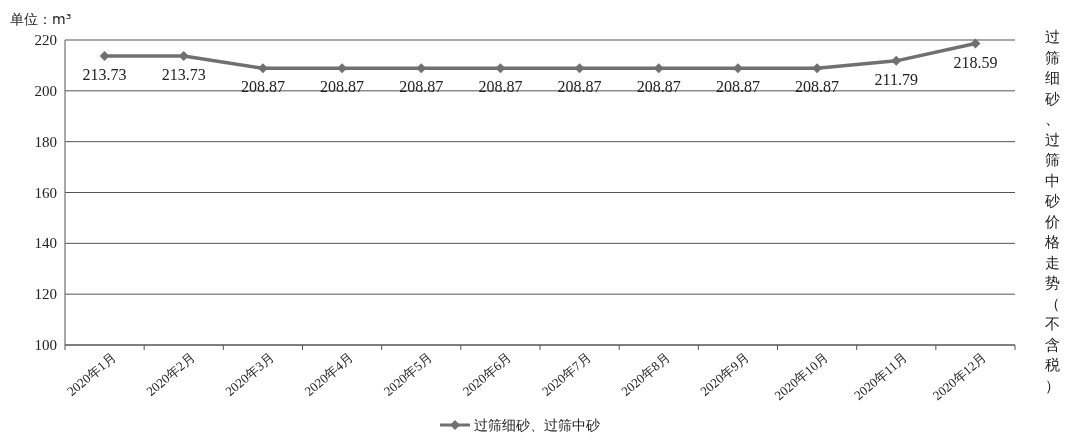 The height and width of the screenshot is (441, 1074). Describe the element at coordinates (329, 374) in the screenshot. I see `x-tick-label: 2020年4月` at that location.